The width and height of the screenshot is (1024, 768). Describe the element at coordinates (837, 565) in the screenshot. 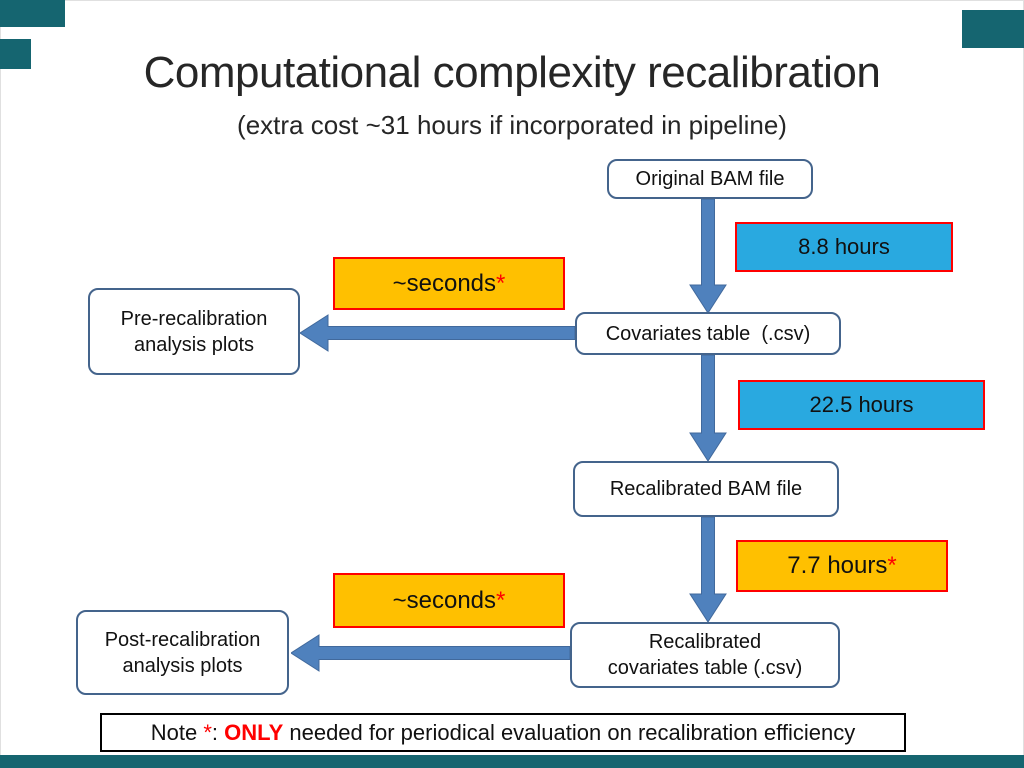

I see `duration-label: 7.7 hours` at that location.